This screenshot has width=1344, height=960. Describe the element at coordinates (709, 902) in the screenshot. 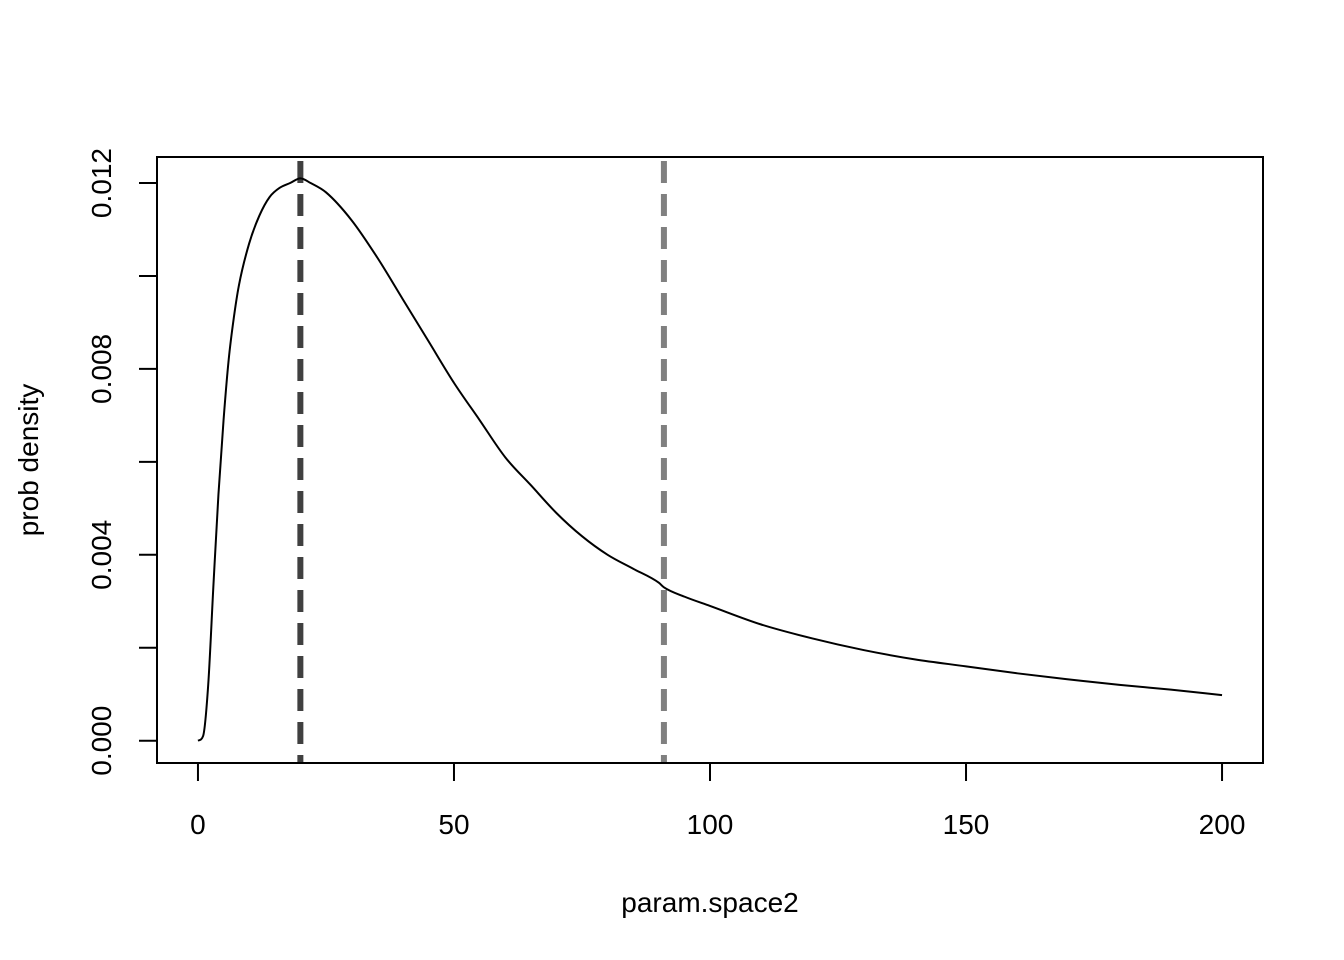

I see `x-axis-title: param.space2` at that location.